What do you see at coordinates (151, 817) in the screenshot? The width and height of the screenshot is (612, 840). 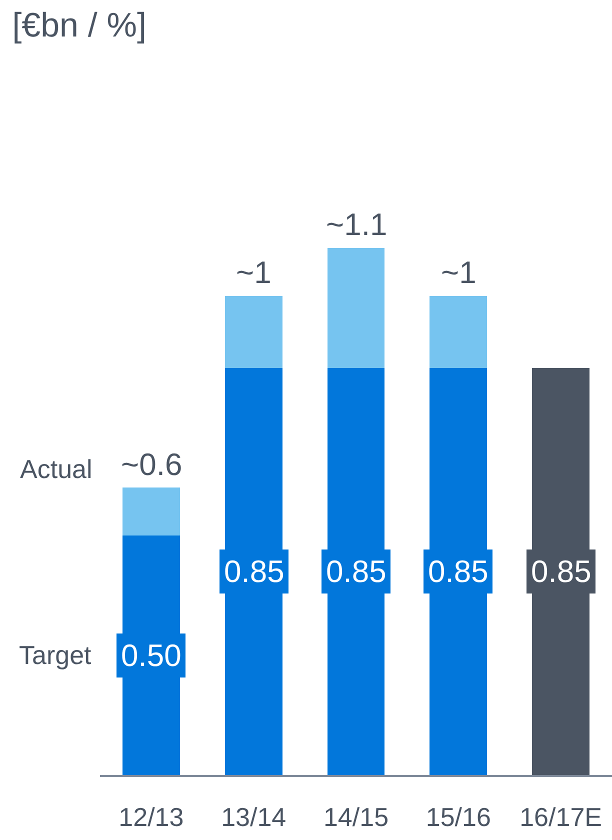 I see `x-tick-label: 12/13` at bounding box center [151, 817].